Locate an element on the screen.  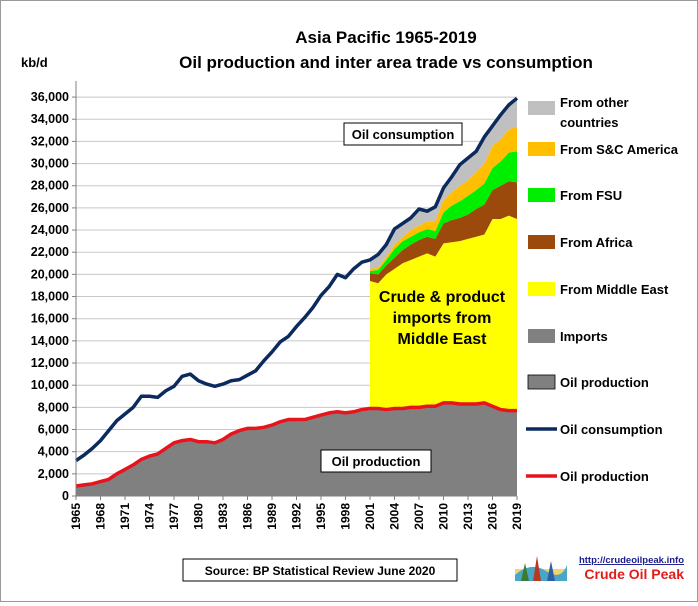
y-tick-label-34000: 34,000 is located at coordinates (50, 119).